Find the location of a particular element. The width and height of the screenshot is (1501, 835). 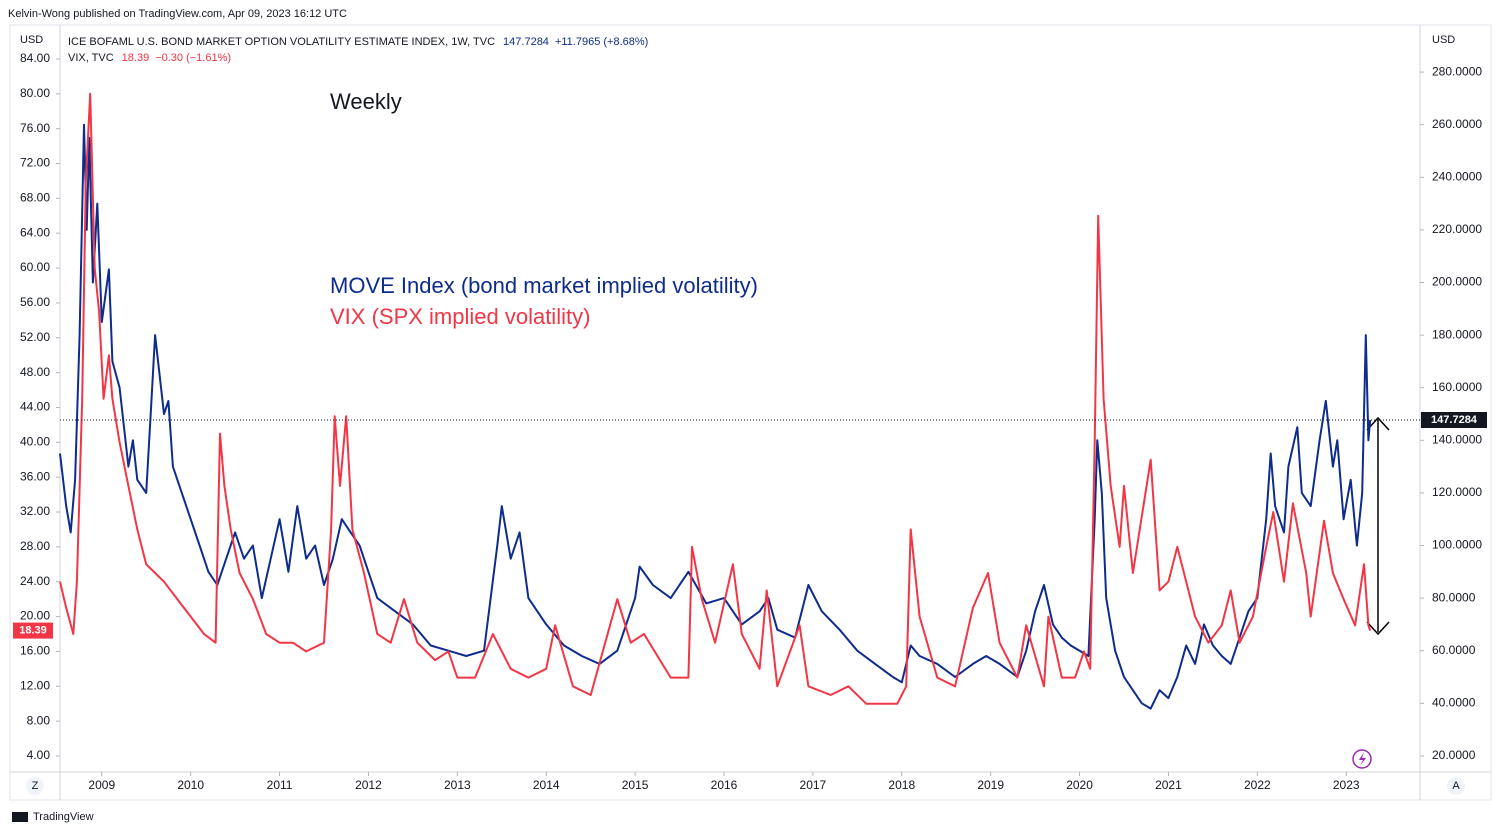

x-tick-label: 2010 is located at coordinates (190, 785).